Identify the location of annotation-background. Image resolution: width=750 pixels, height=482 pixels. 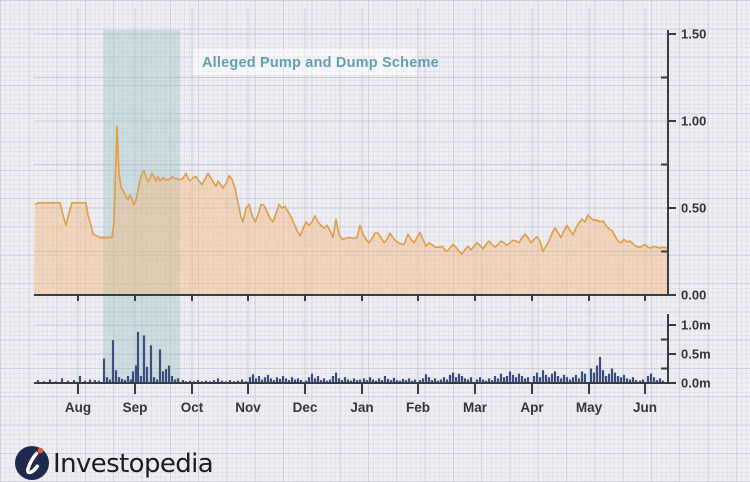
(305, 62).